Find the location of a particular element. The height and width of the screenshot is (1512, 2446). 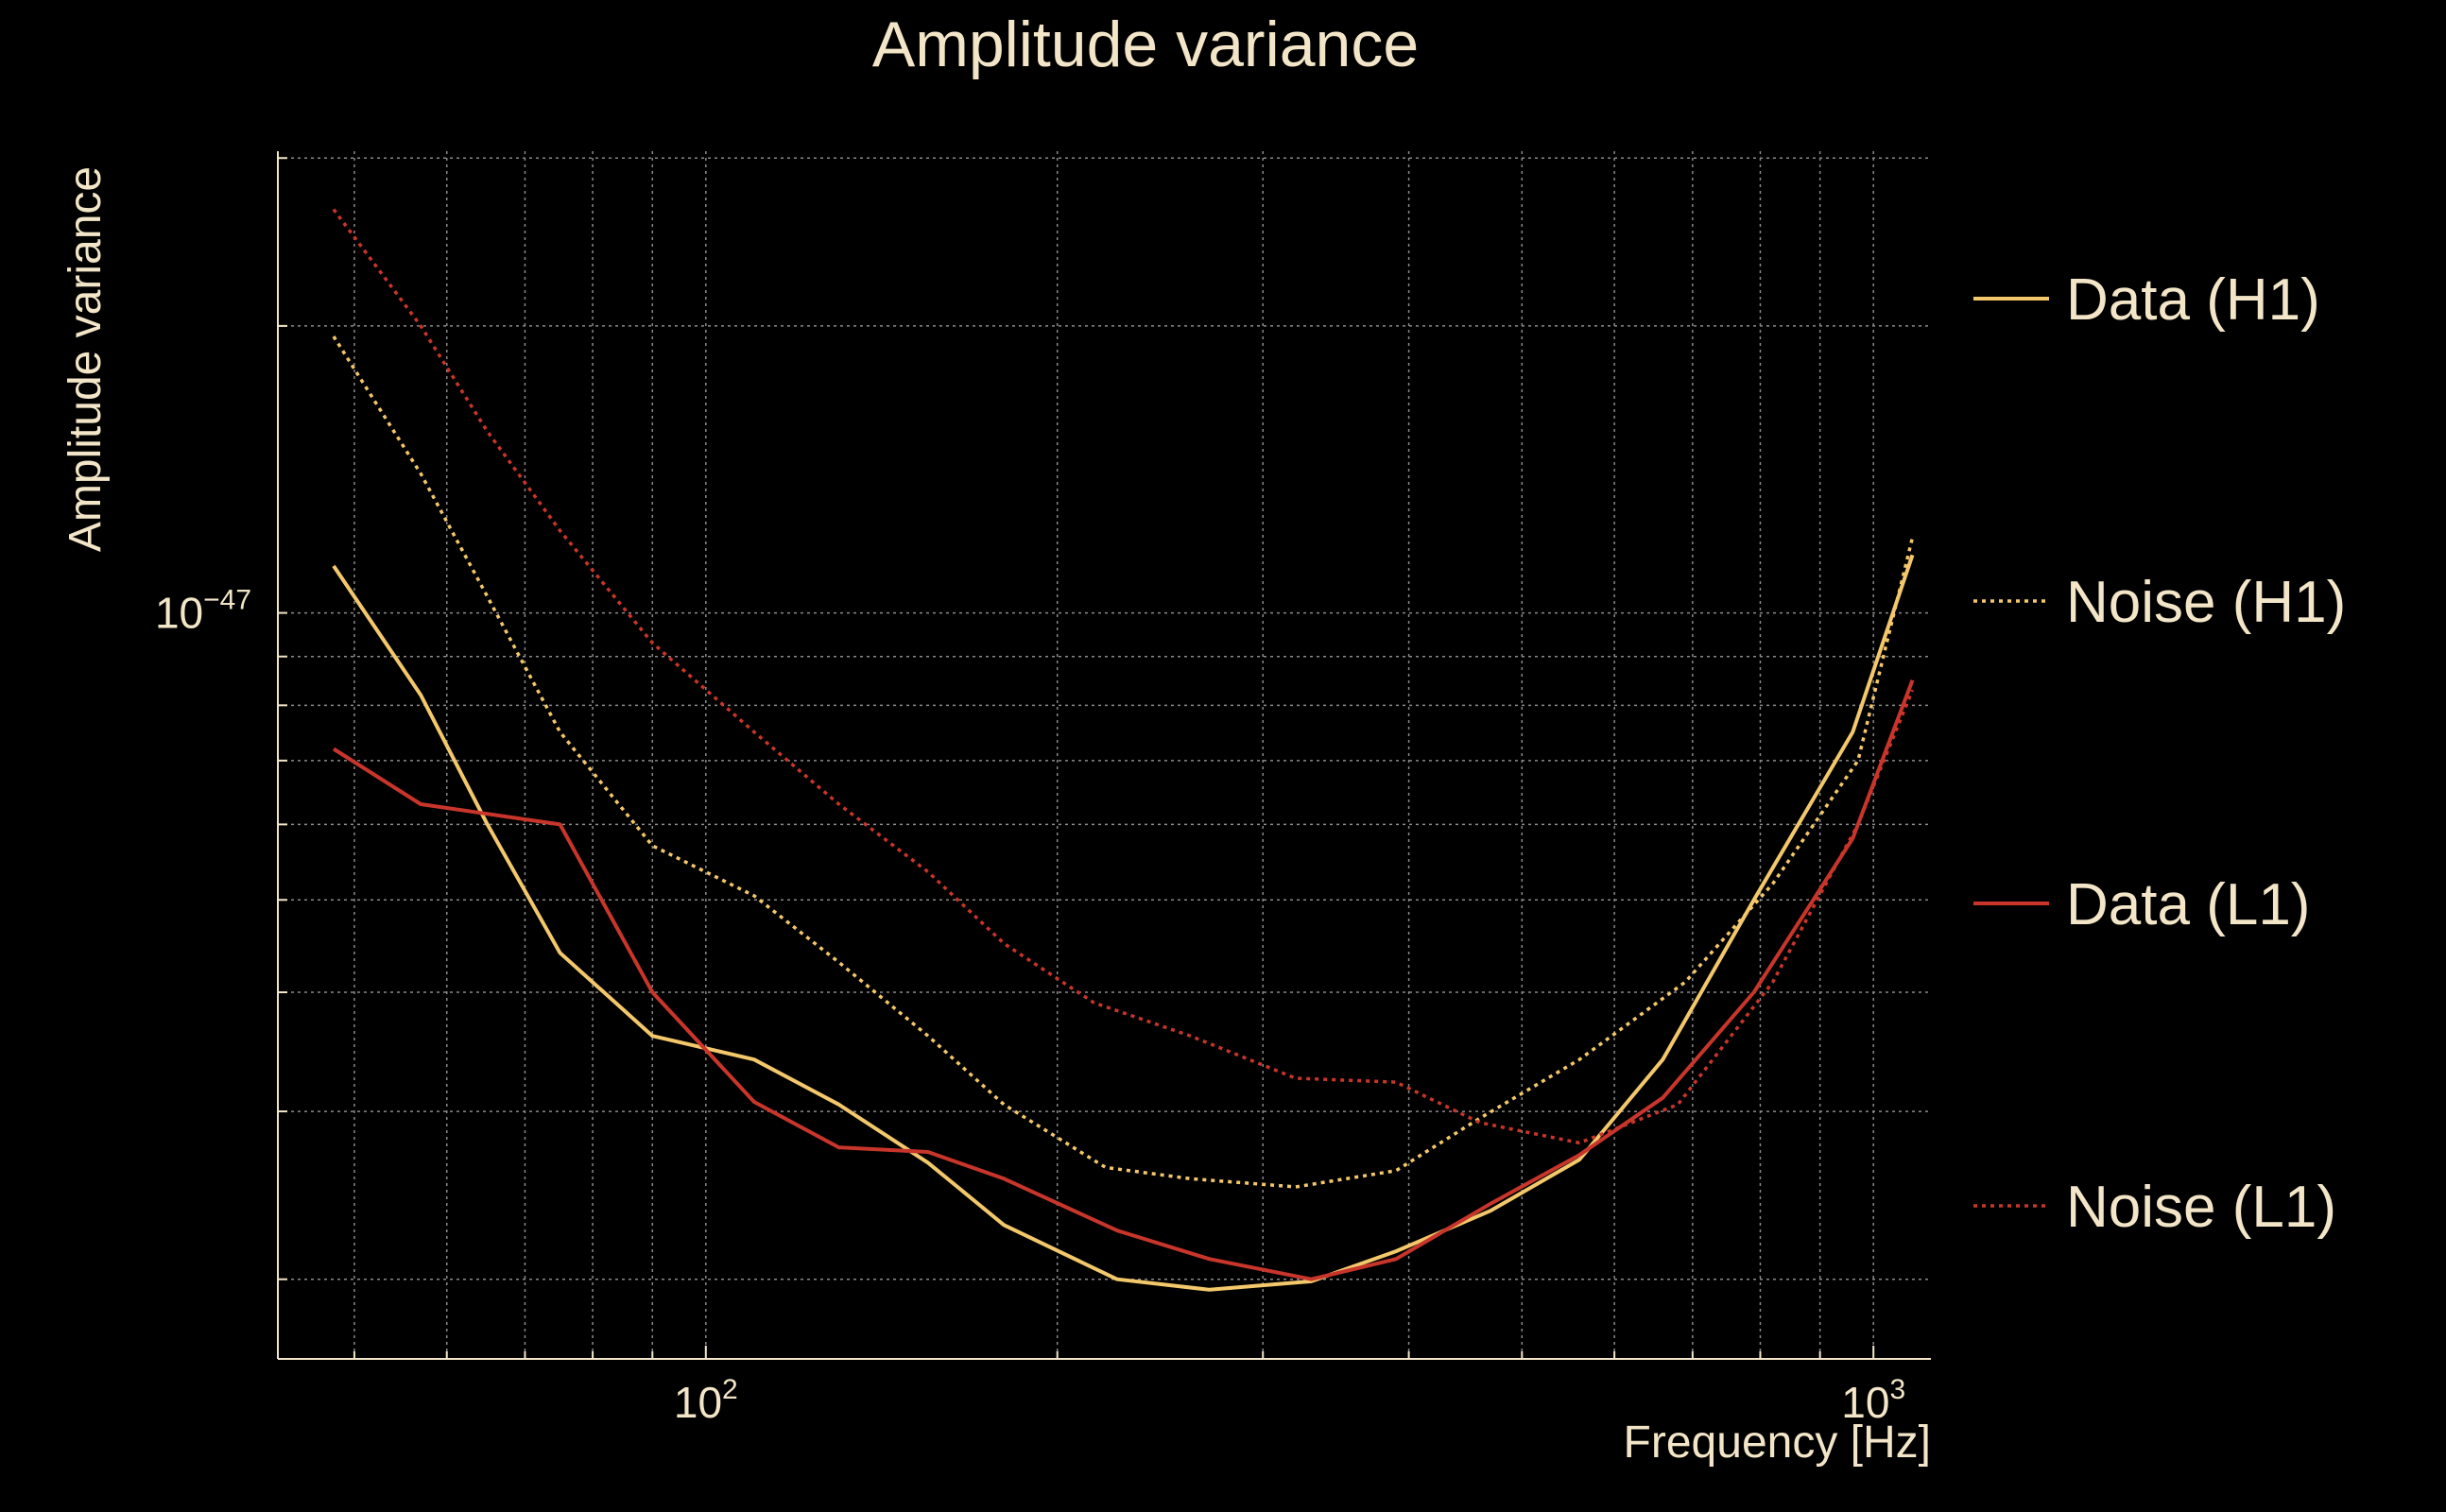

x-tick-label-0: 10² is located at coordinates (706, 1400).